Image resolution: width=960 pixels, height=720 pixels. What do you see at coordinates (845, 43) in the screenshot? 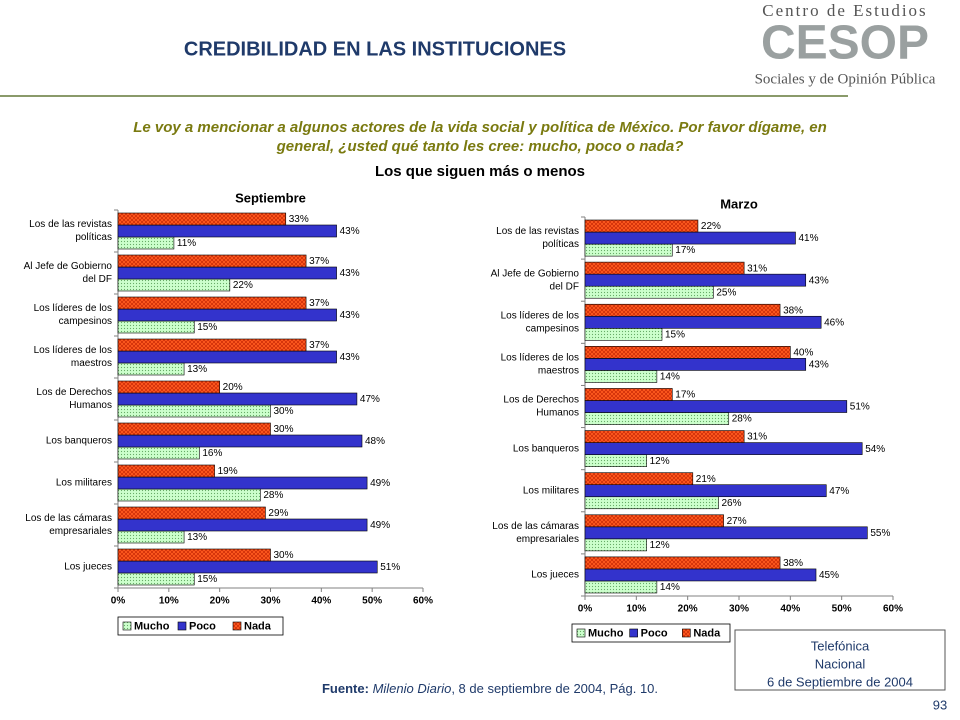
I see `logo-mark: CESOP` at bounding box center [845, 43].